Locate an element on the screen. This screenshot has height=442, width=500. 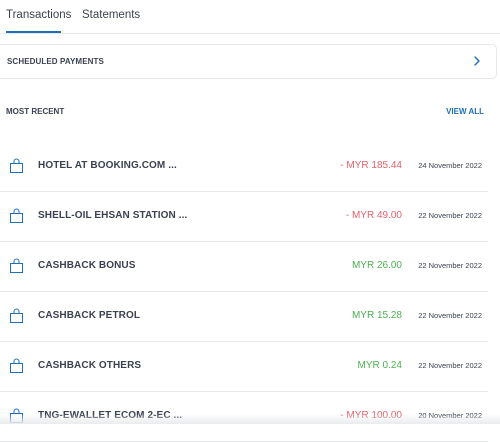
most-recent-heading: MOST RECENT is located at coordinates (35, 111).